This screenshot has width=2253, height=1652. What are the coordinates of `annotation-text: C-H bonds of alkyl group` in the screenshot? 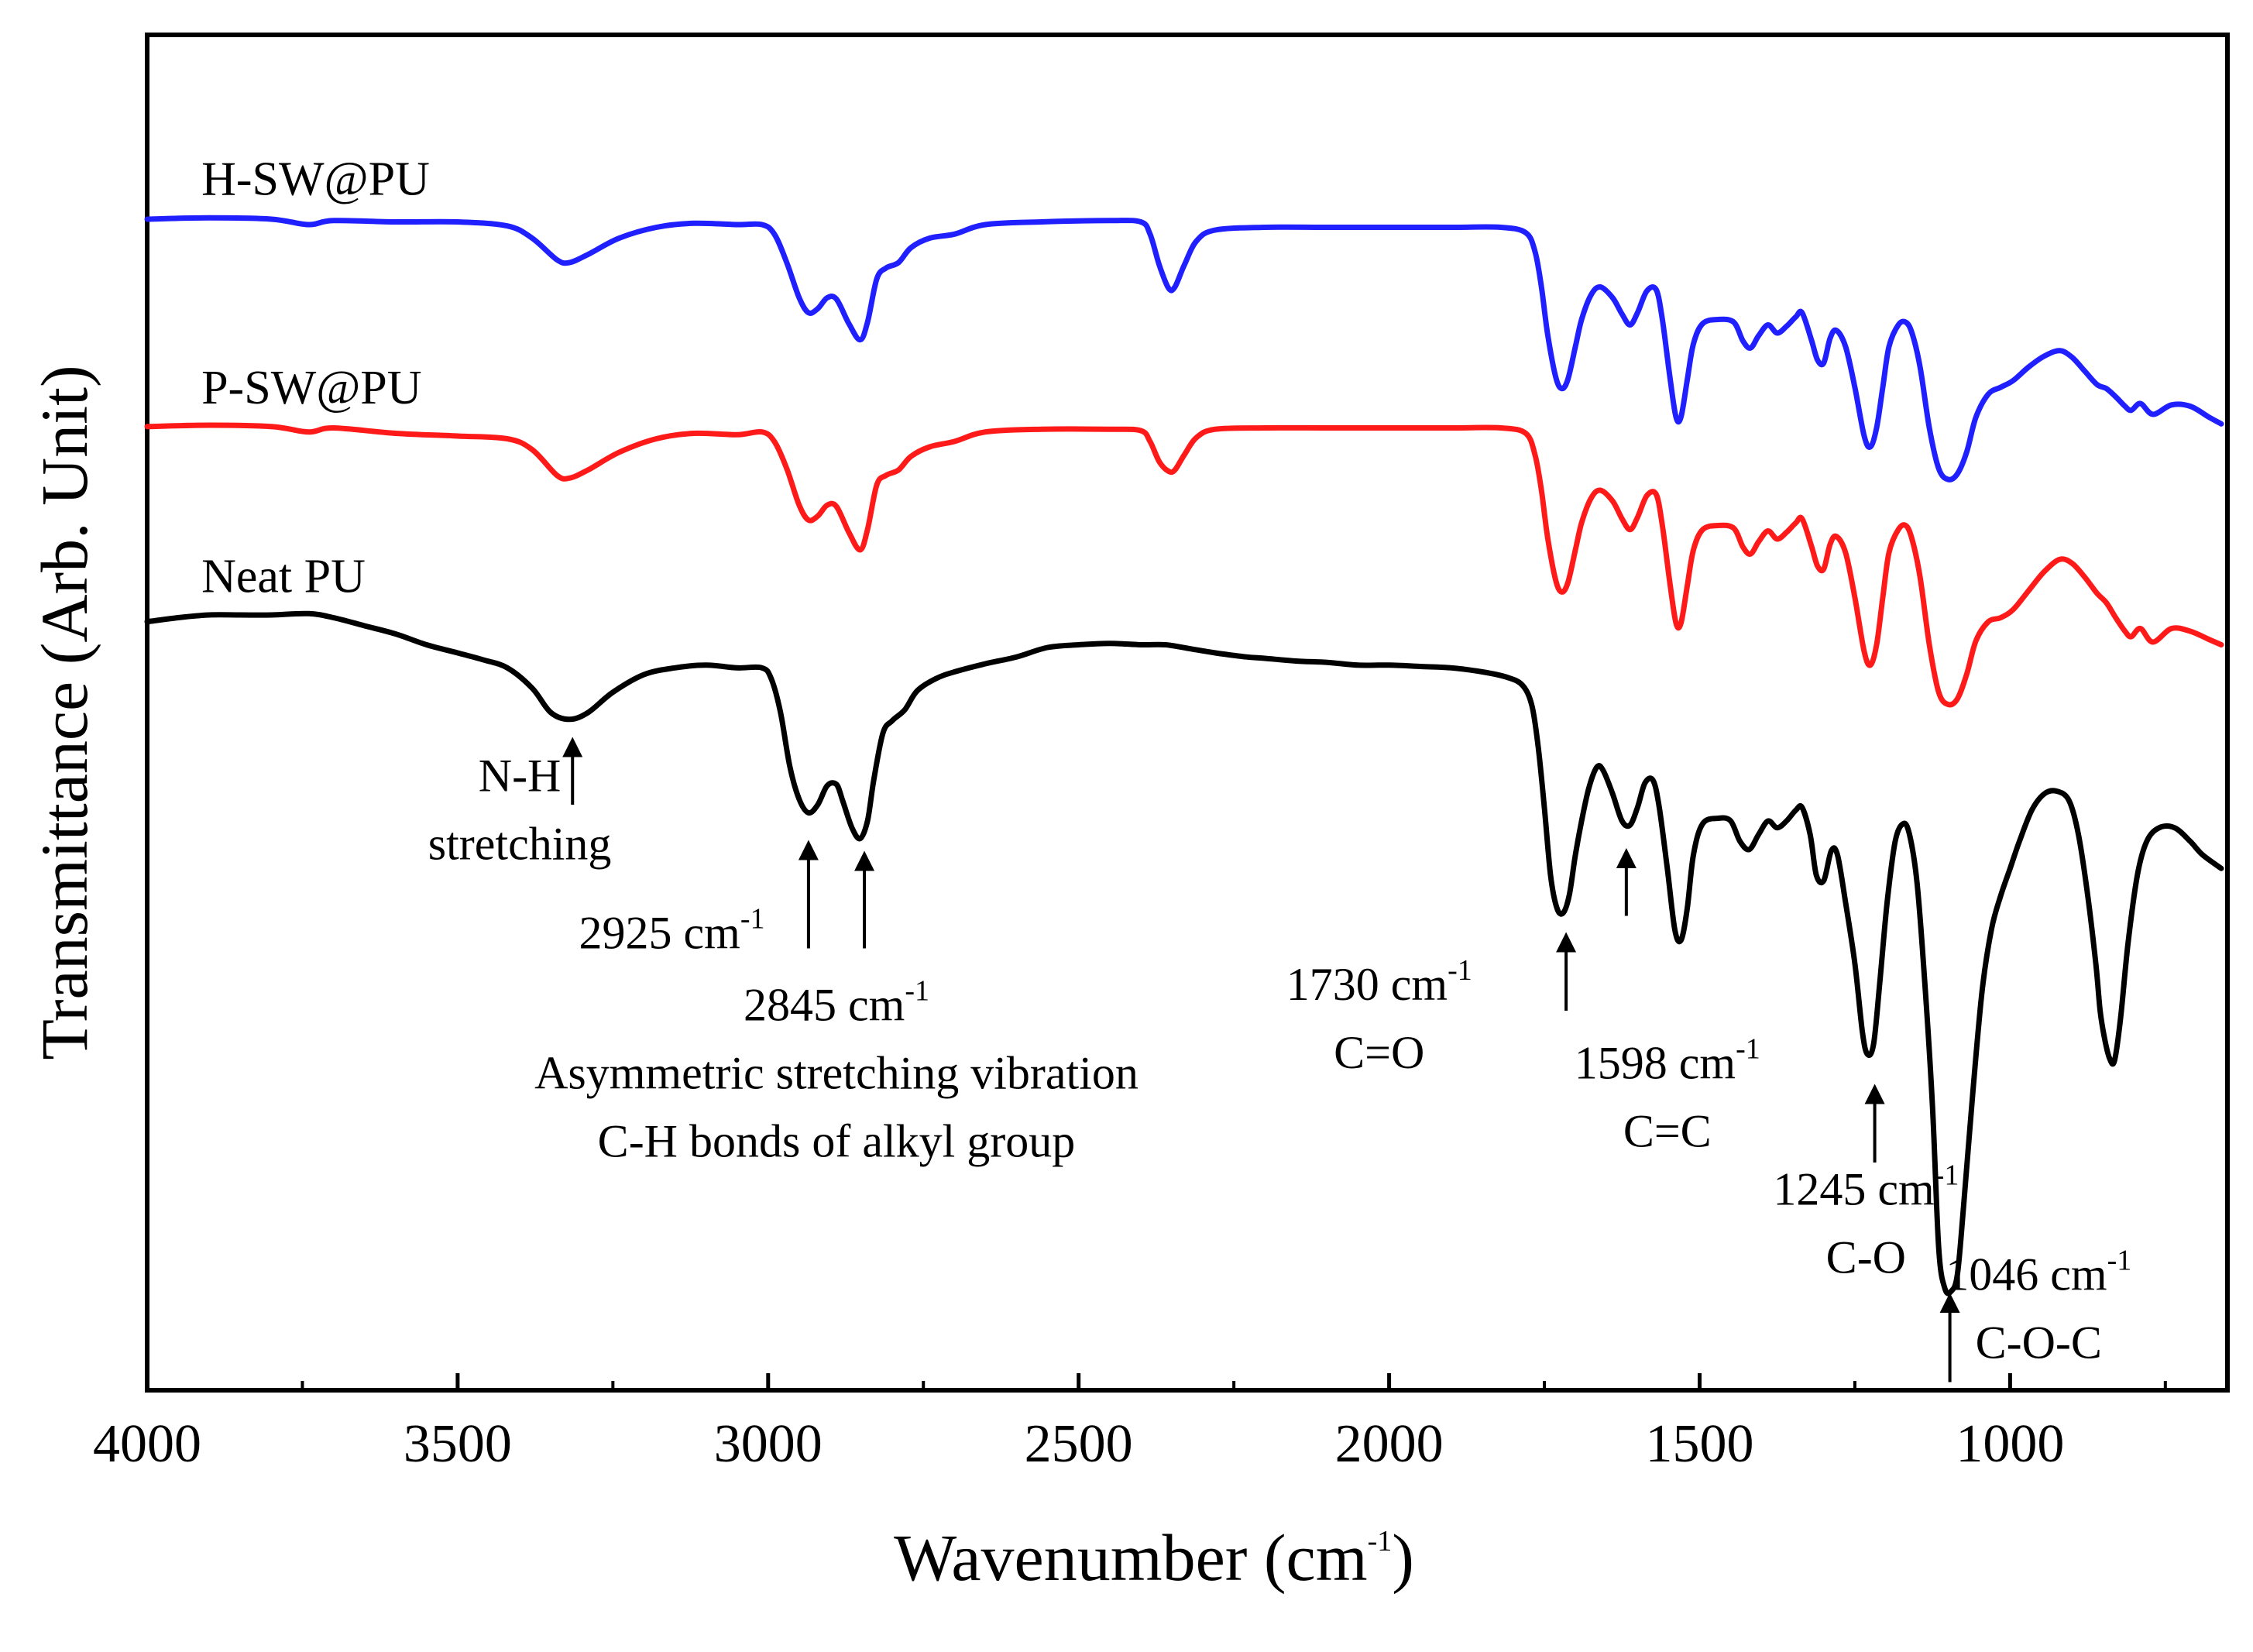 It's located at (837, 1140).